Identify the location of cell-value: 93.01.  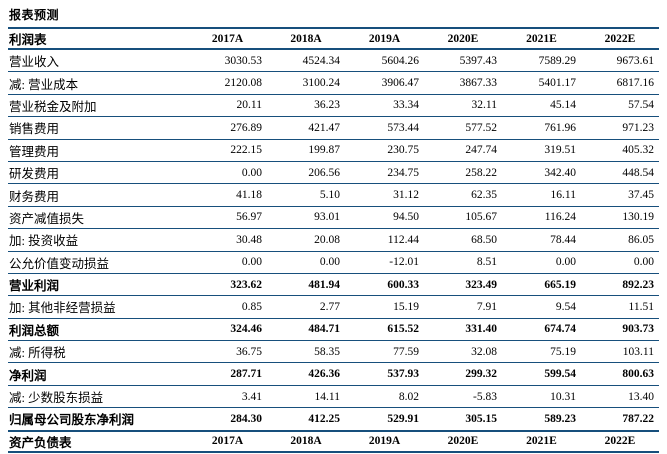
(306, 218).